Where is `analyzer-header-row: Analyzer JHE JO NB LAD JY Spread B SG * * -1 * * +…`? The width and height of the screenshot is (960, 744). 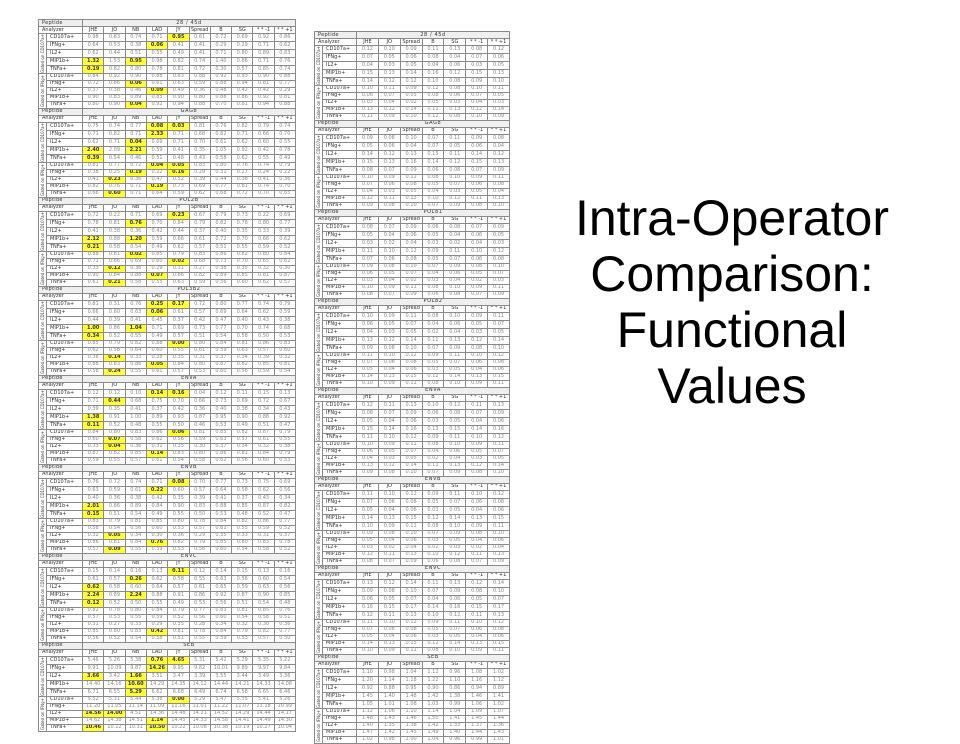
analyzer-header-row: Analyzer JHE JO NB LAD JY Spread B SG * * -1 * * +… is located at coordinates (167, 474).